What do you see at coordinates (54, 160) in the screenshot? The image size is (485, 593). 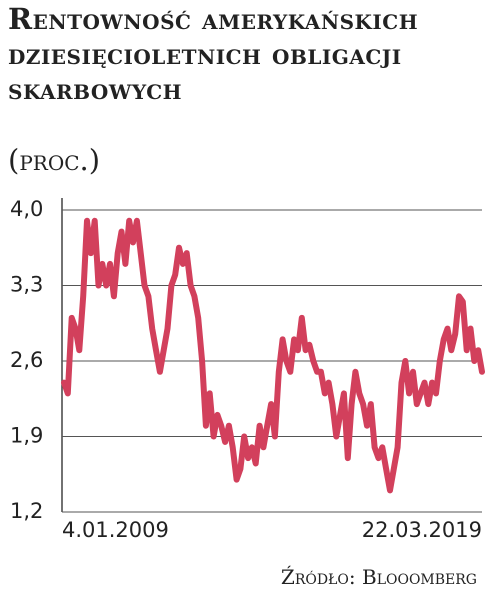 I see `chart-subtitle: (proc.)` at bounding box center [54, 160].